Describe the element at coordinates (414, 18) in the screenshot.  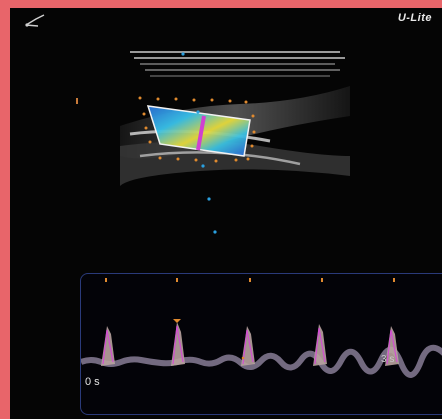
I see `brand-logo: U-Lite` at that location.